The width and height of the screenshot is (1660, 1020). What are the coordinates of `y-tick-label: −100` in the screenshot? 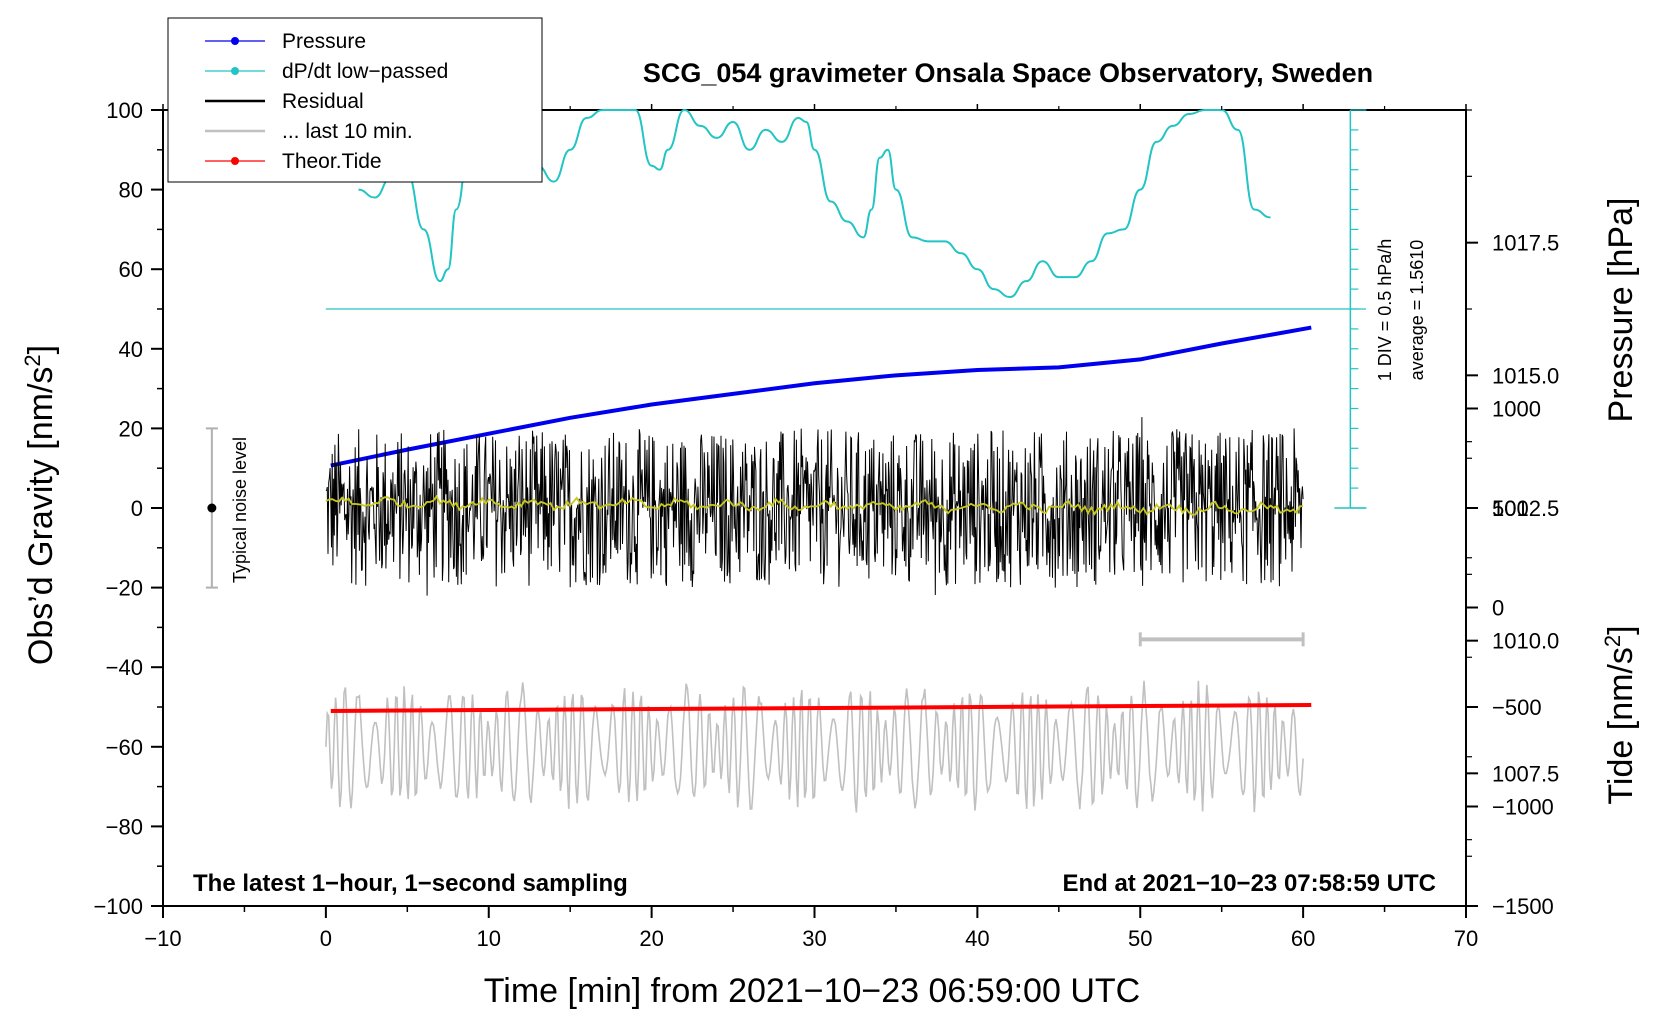 It's located at (118, 906).